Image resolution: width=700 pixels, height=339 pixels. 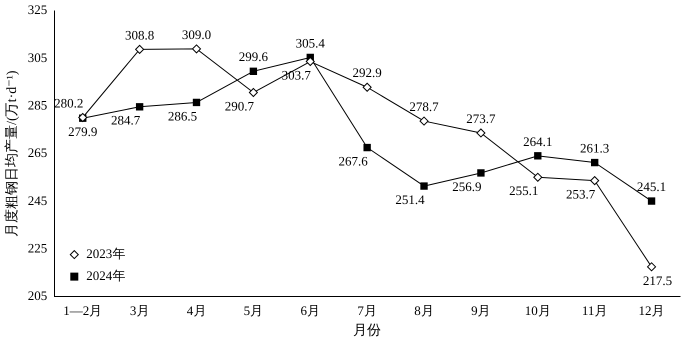 I want to click on data-label: 292.9, so click(x=367, y=72).